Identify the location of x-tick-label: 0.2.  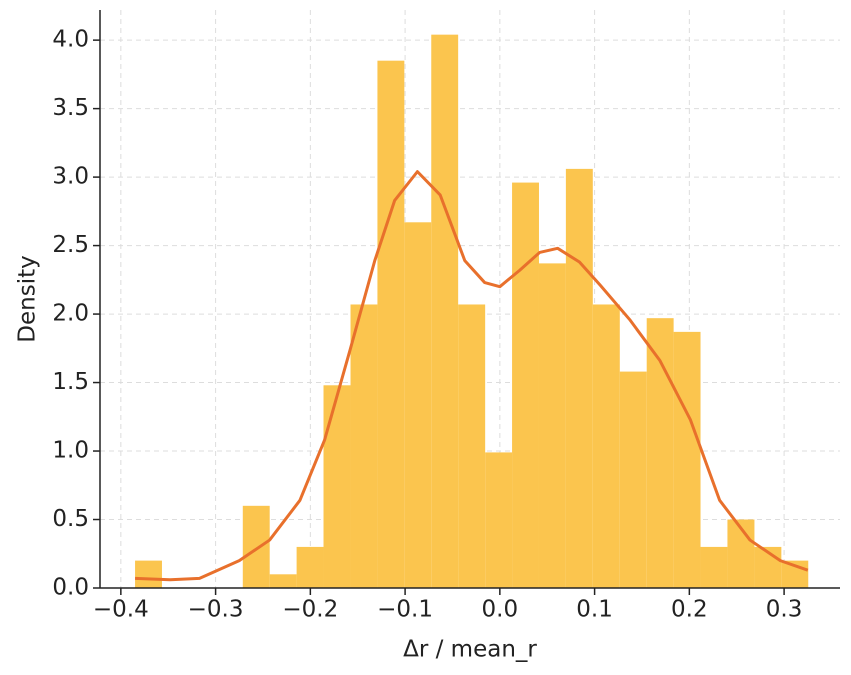
(689, 610).